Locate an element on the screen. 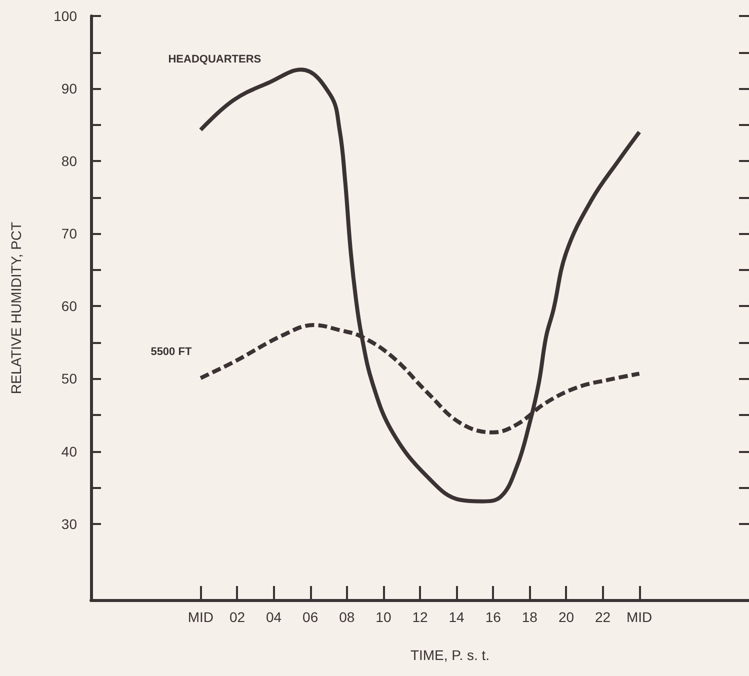  x-axis-title: TIME, P. s. t. is located at coordinates (450, 655).